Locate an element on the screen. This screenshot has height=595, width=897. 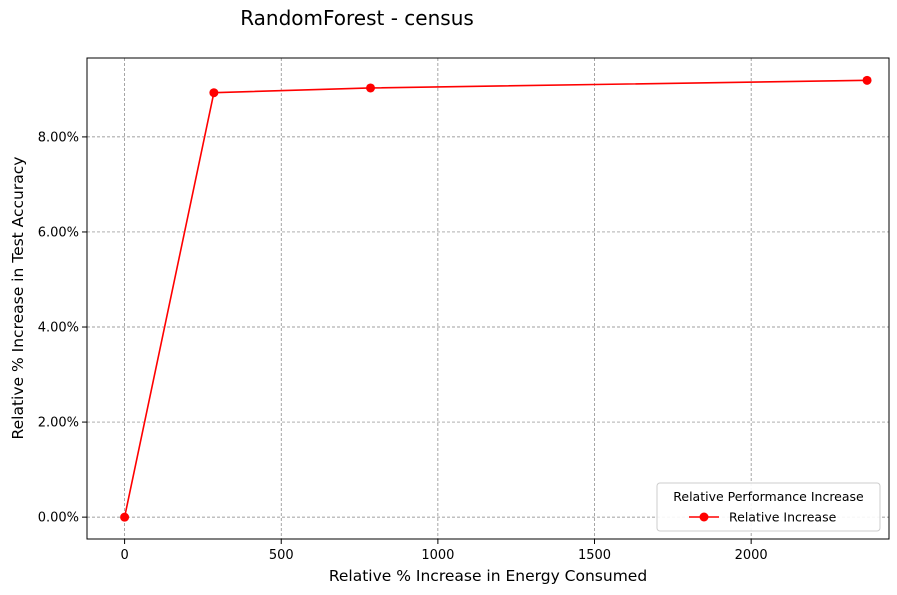
legend-box is located at coordinates (768, 507).